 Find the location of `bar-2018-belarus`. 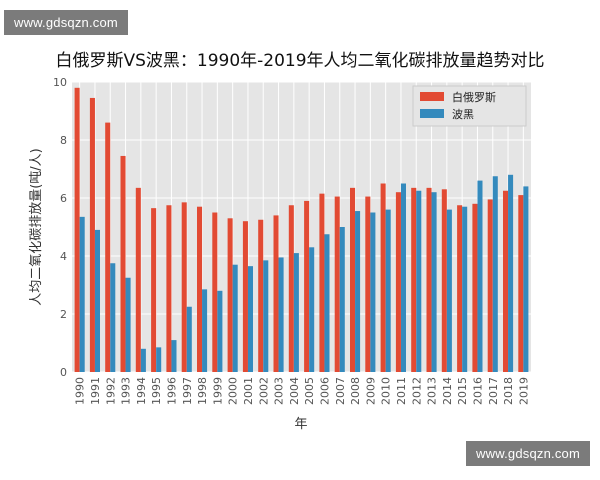

bar-2018-belarus is located at coordinates (506, 281).